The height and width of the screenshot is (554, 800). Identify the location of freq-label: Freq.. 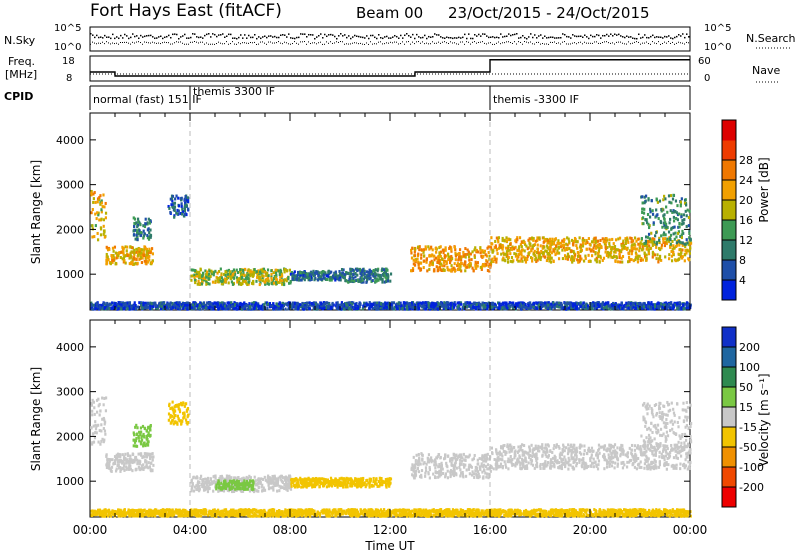
(21, 61).